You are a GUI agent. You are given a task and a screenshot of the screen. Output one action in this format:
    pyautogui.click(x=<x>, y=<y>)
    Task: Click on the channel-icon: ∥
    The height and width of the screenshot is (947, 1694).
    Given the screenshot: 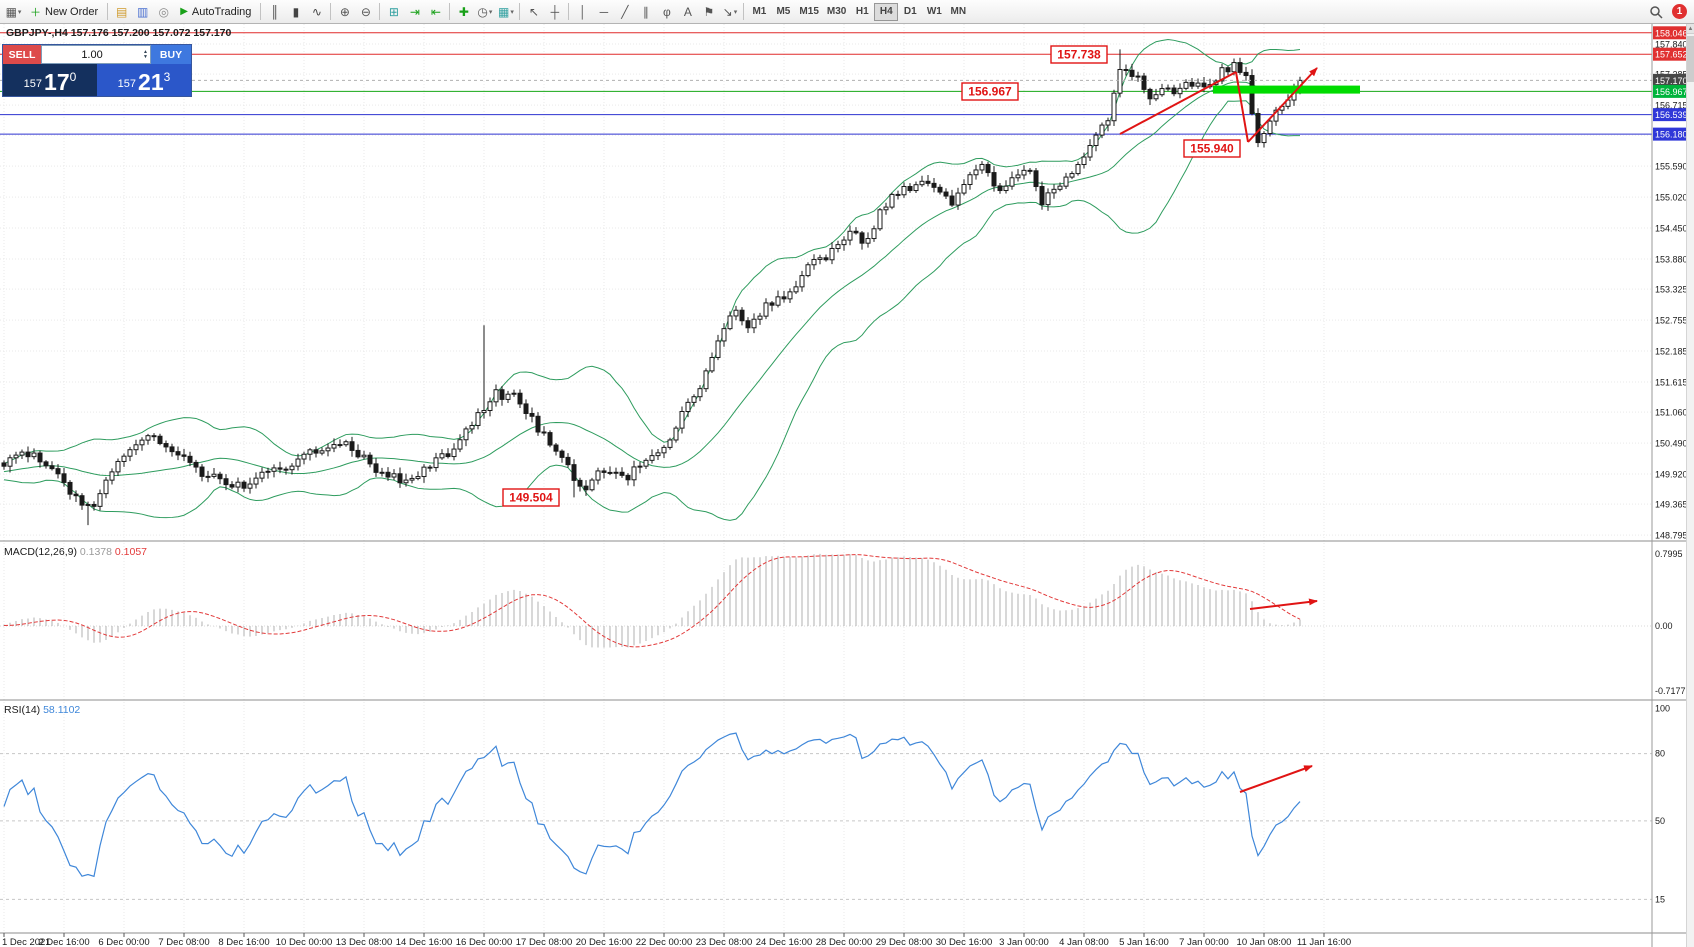 What is the action you would take?
    pyautogui.click(x=645, y=11)
    